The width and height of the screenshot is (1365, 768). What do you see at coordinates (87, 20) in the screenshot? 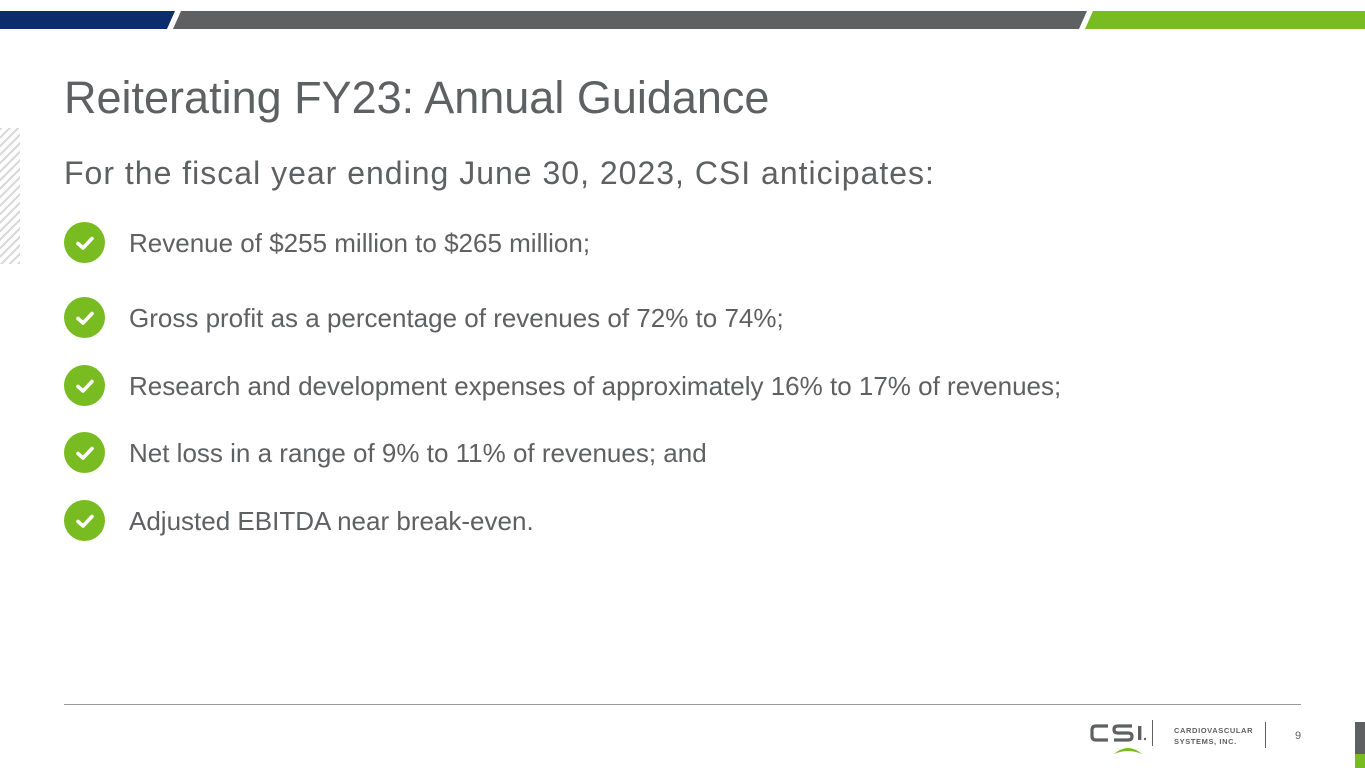
I see `header-bar-navy` at bounding box center [87, 20].